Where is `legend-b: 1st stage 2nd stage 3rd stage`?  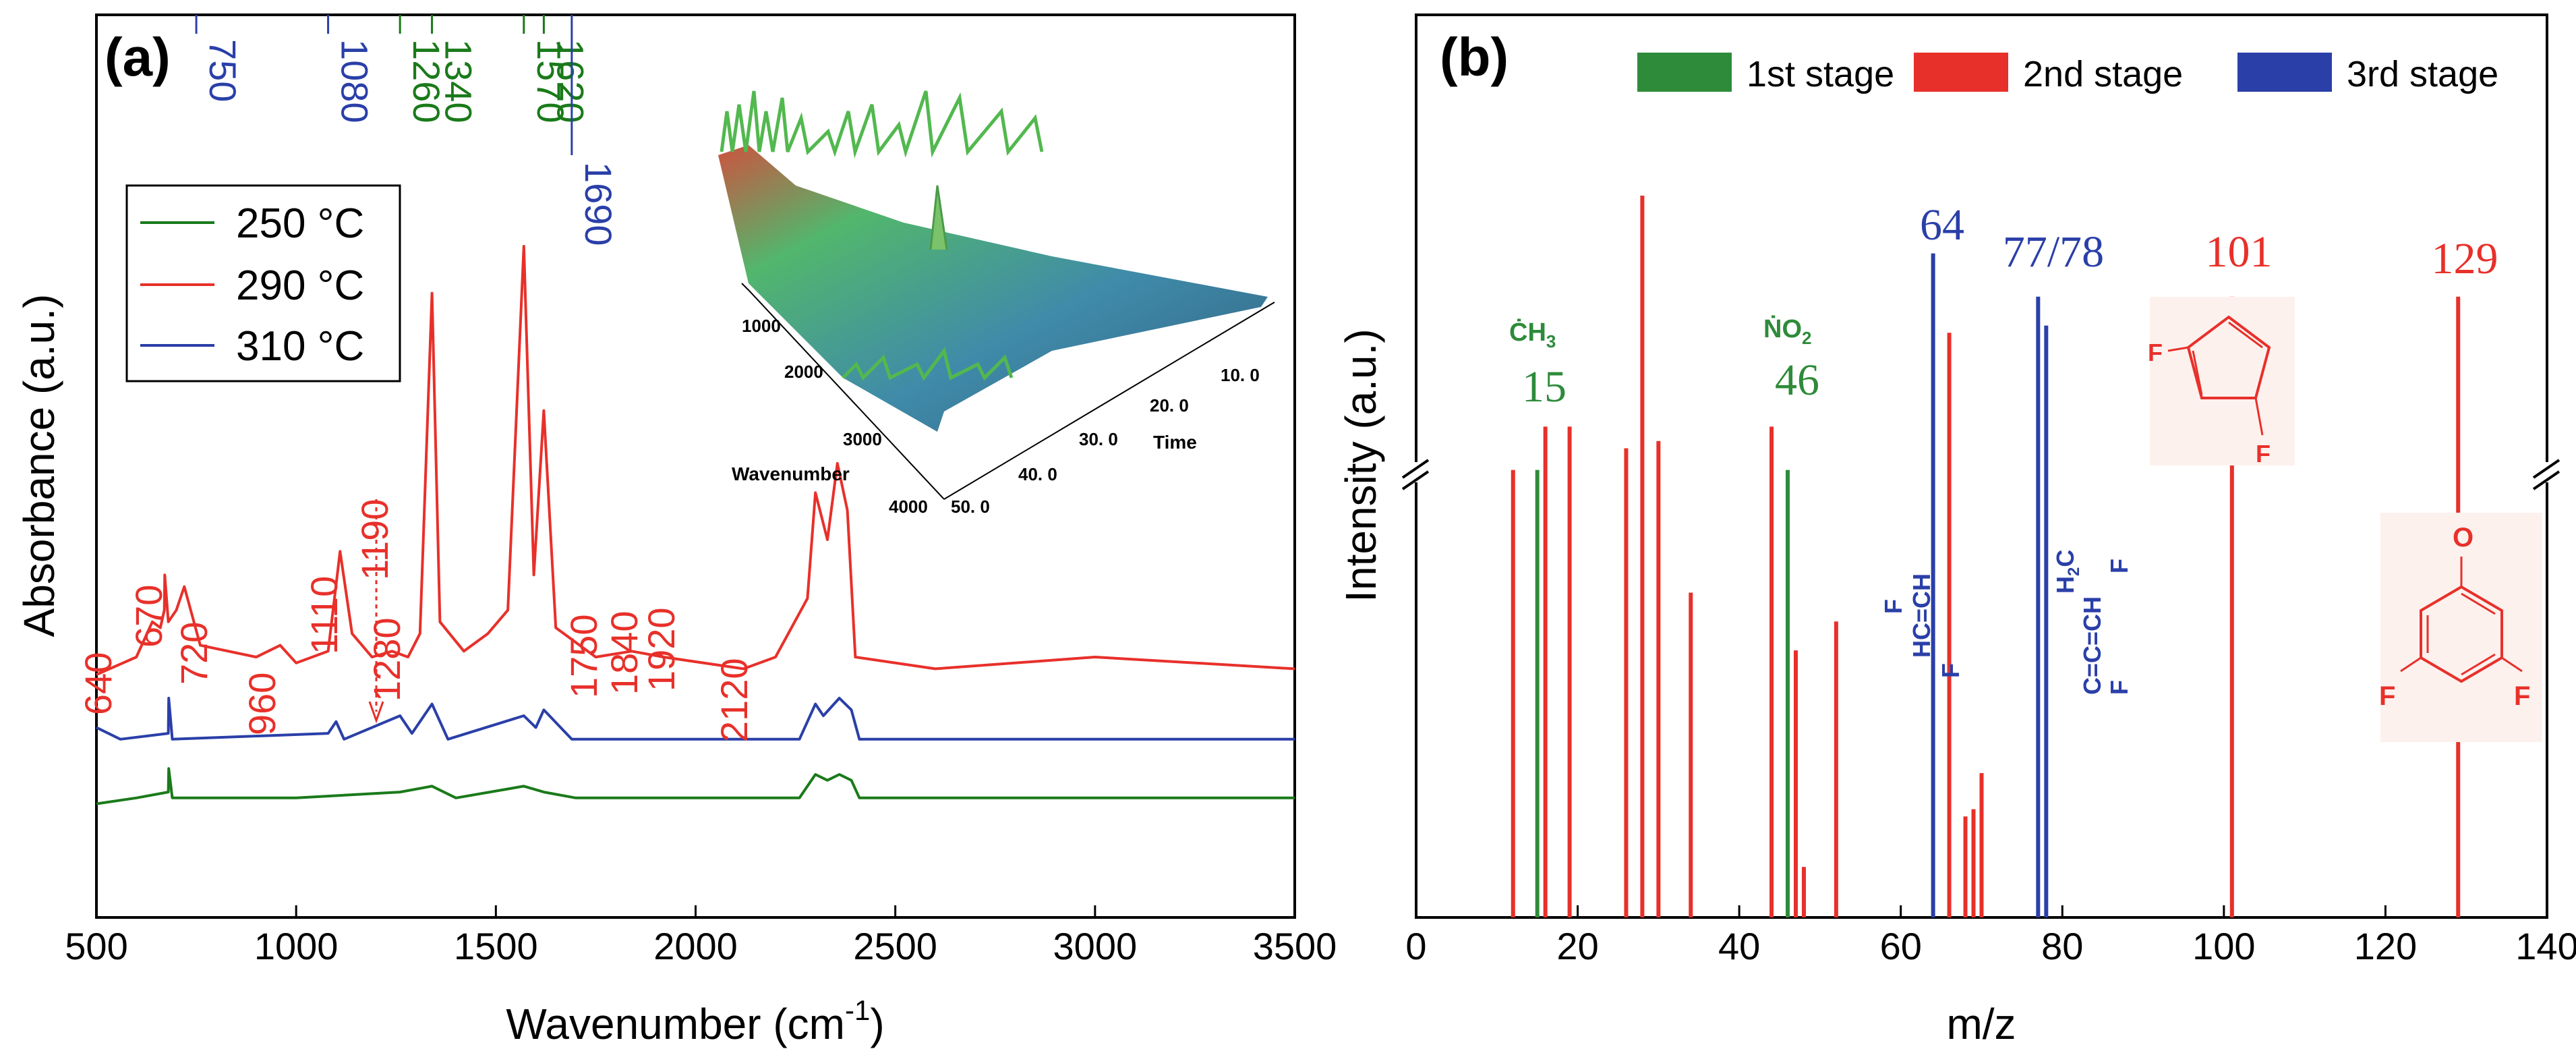
legend-b: 1st stage 2nd stage 3rd stage is located at coordinates (2067, 73).